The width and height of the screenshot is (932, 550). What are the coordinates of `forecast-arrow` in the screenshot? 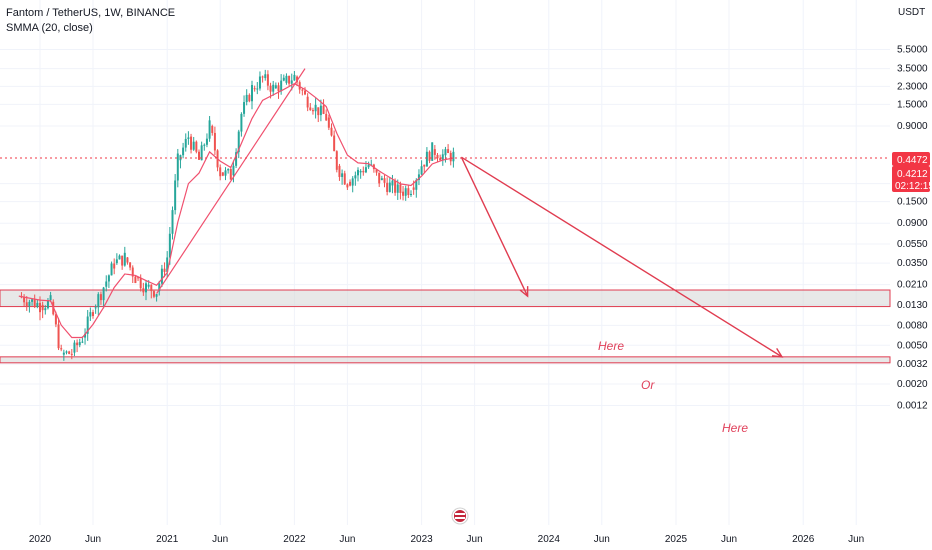 It's located at (622, 257).